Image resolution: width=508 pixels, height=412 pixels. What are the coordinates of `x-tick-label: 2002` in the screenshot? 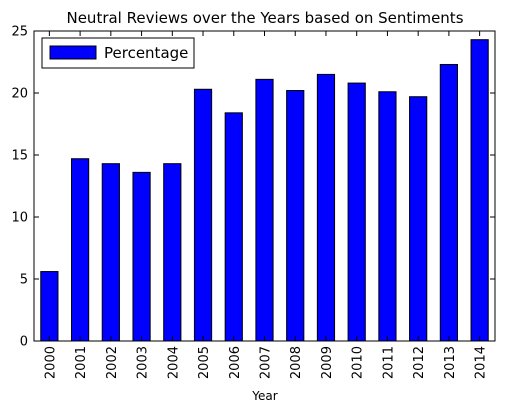 It's located at (112, 362).